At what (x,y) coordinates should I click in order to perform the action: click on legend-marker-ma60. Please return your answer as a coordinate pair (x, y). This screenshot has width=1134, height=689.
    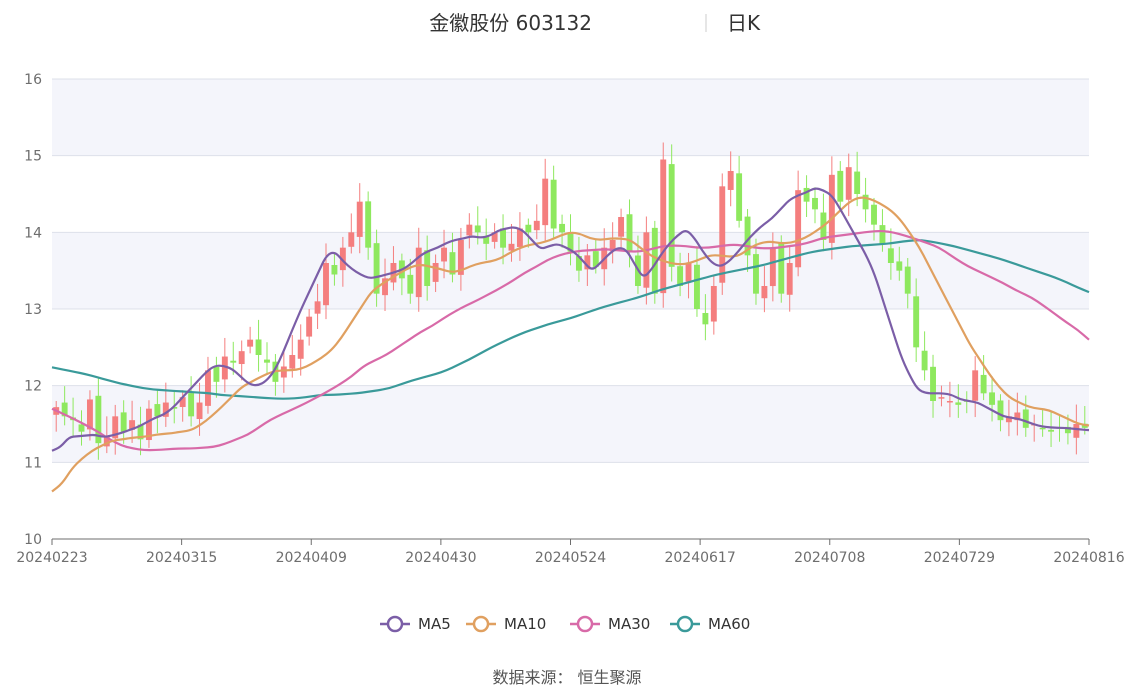
    Looking at the image, I should click on (685, 624).